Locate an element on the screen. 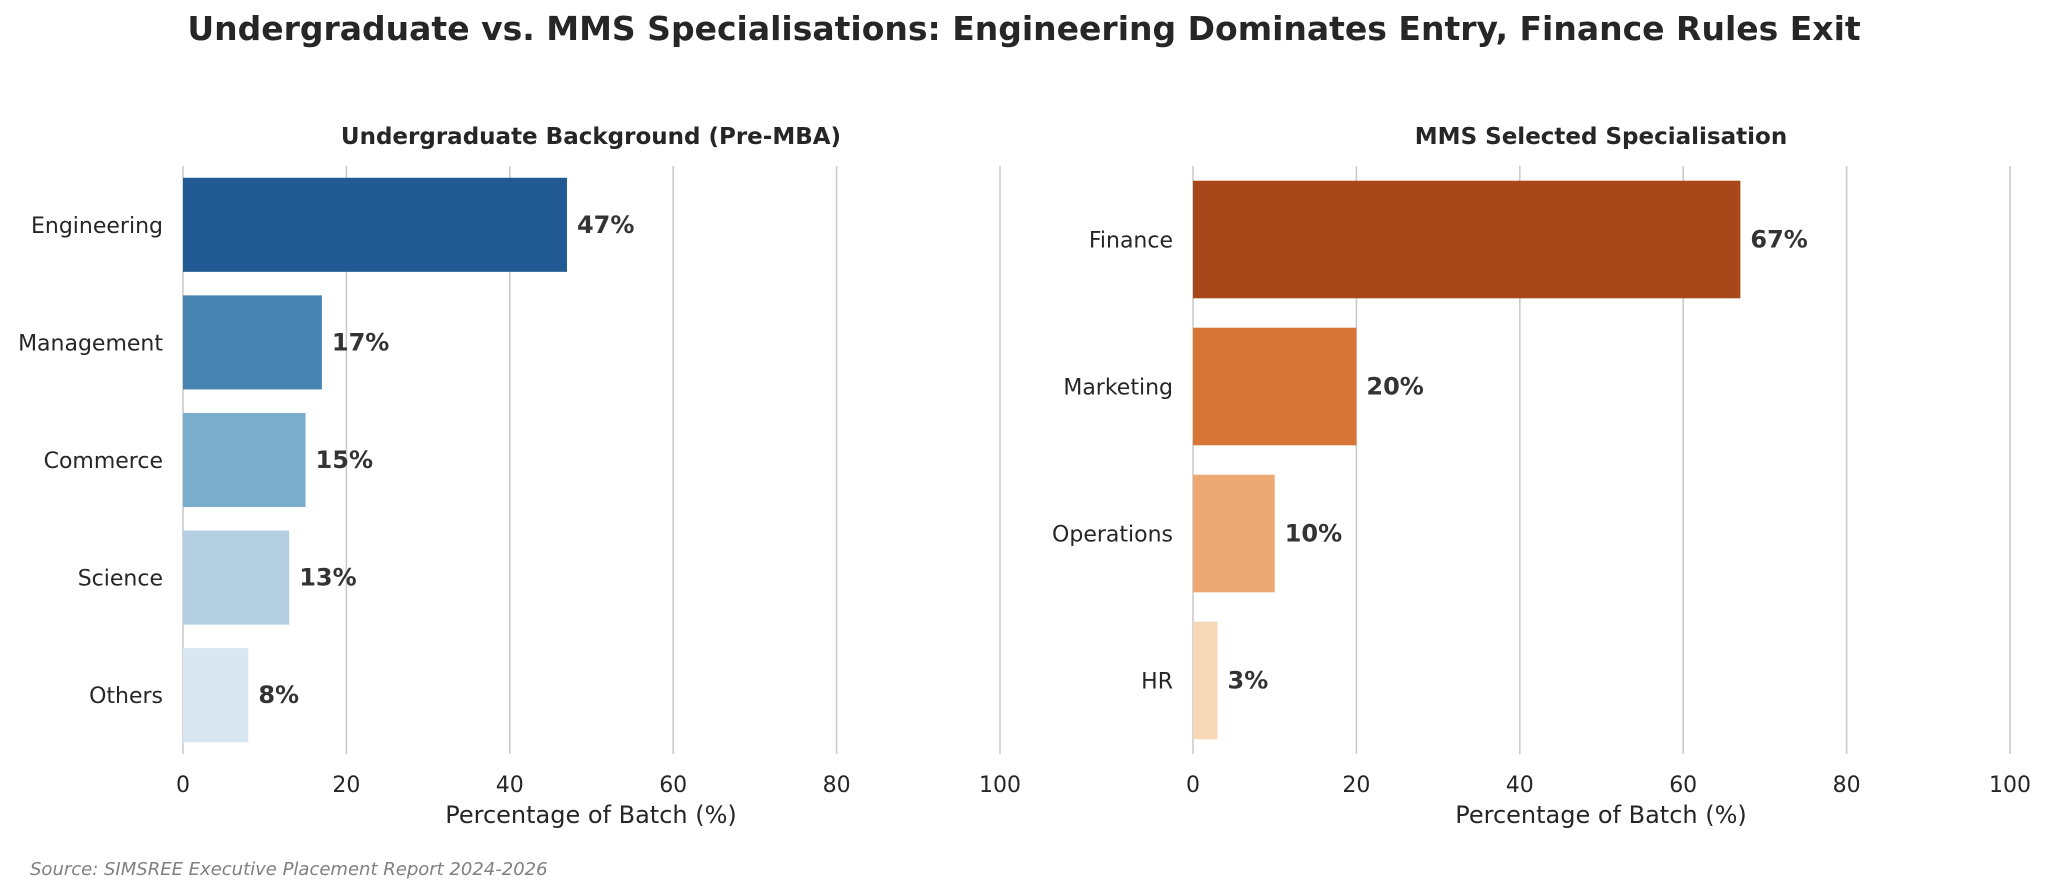 The height and width of the screenshot is (895, 2048). category-label-operations: Operations is located at coordinates (1112, 535).